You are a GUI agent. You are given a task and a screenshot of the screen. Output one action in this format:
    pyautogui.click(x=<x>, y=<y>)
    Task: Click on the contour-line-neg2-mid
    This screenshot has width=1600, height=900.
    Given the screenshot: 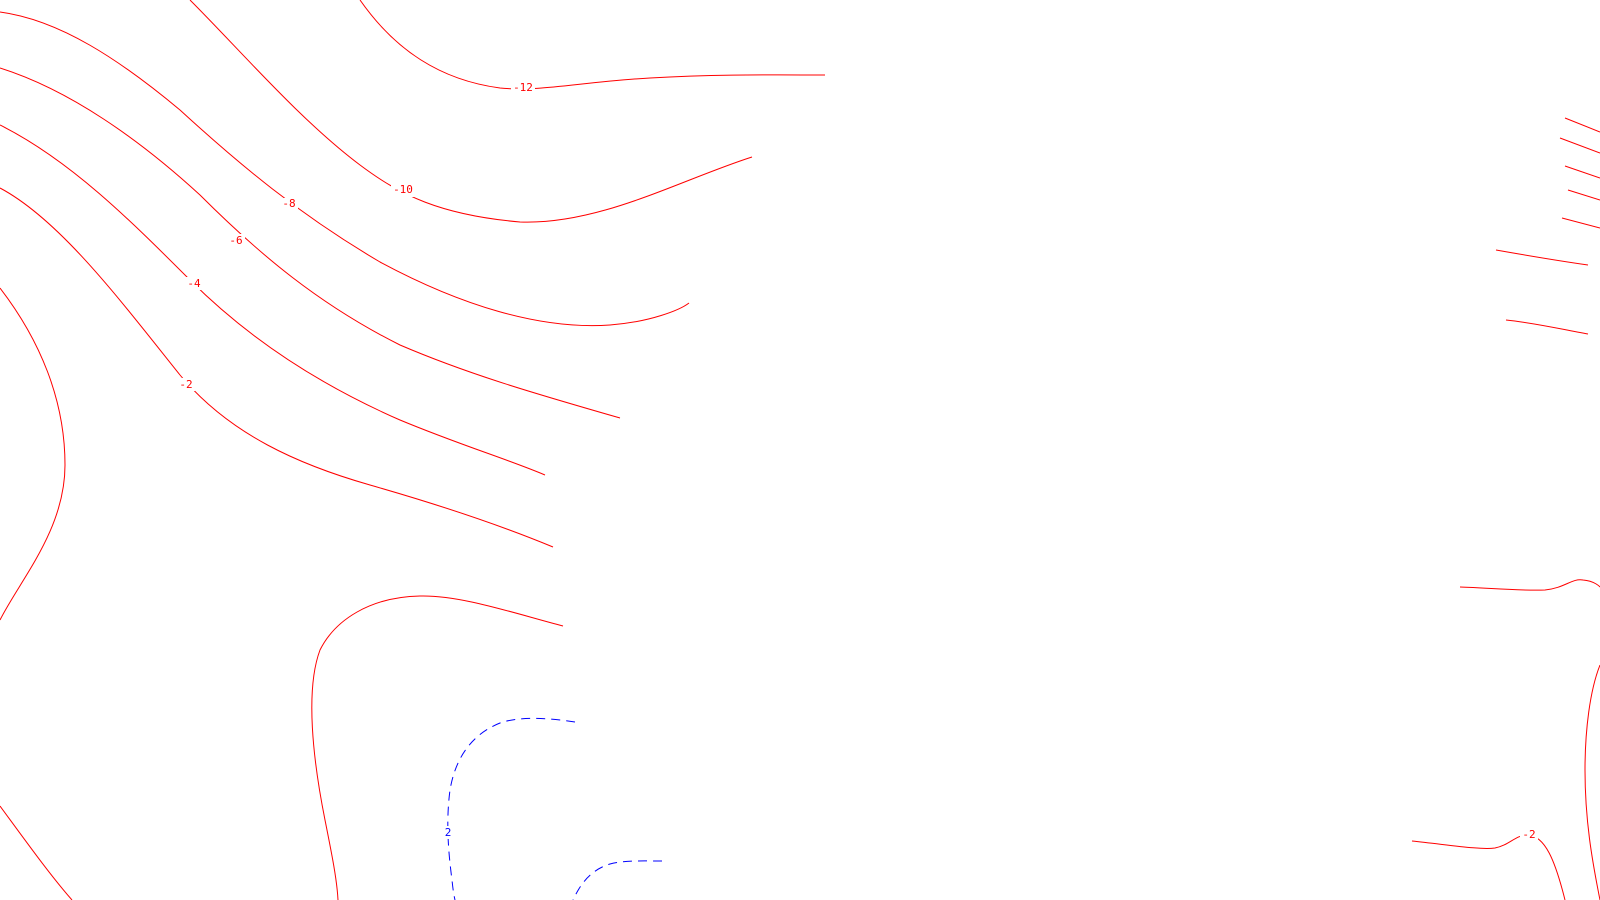 What is the action you would take?
    pyautogui.click(x=437, y=747)
    